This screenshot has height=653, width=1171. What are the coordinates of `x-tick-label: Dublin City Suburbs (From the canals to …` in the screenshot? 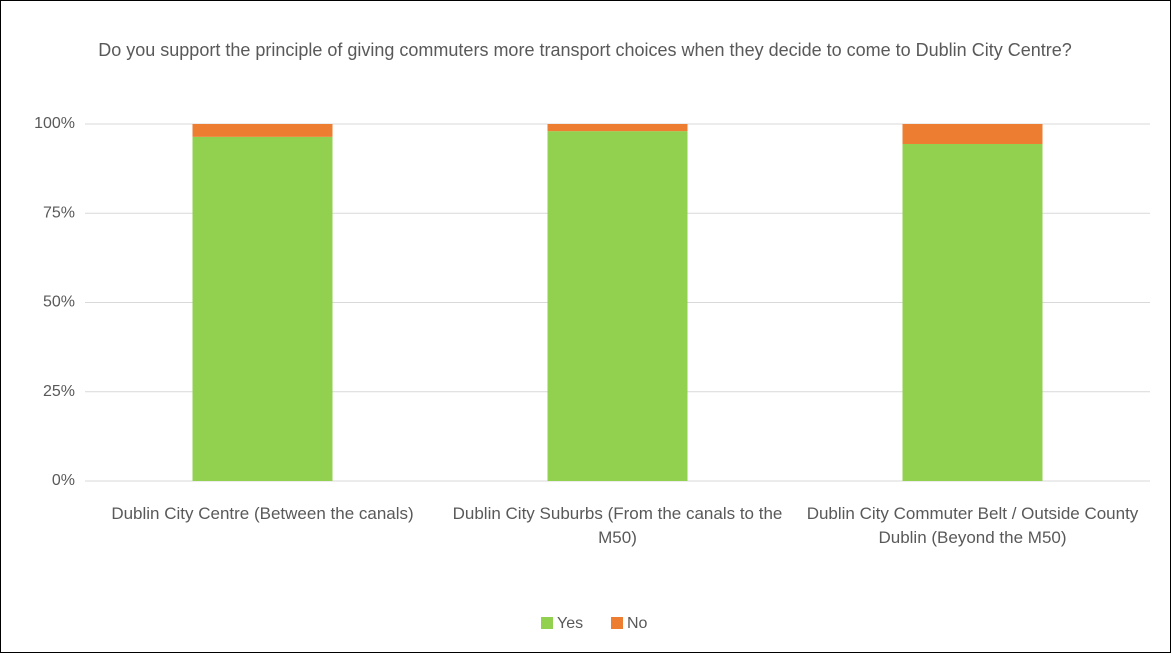 It's located at (617, 525).